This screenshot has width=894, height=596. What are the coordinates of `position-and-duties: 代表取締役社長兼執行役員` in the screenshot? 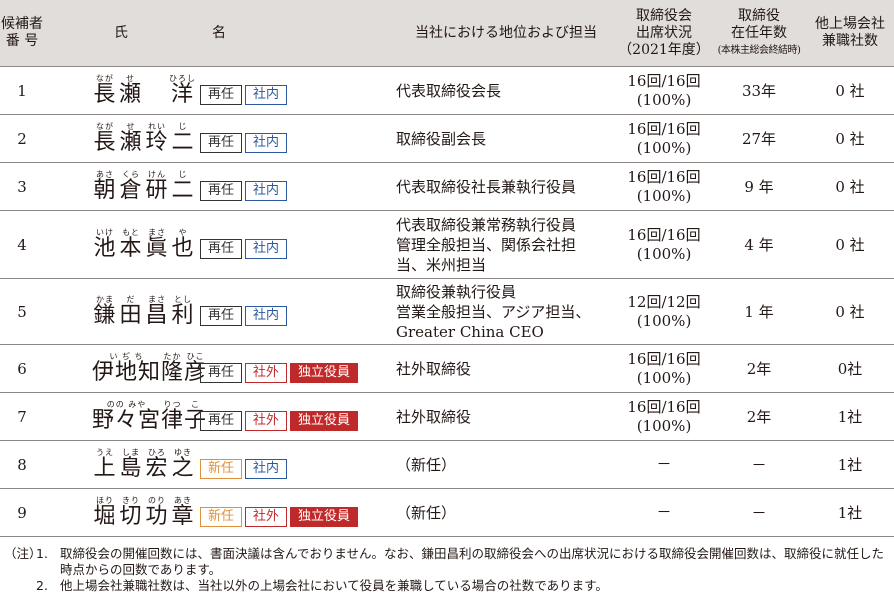 It's located at (486, 186).